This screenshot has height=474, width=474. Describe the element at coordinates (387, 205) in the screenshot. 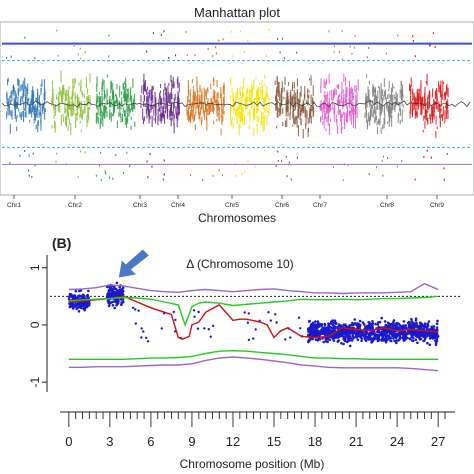

I see `manhattan-x-tick-label: Chr8` at that location.